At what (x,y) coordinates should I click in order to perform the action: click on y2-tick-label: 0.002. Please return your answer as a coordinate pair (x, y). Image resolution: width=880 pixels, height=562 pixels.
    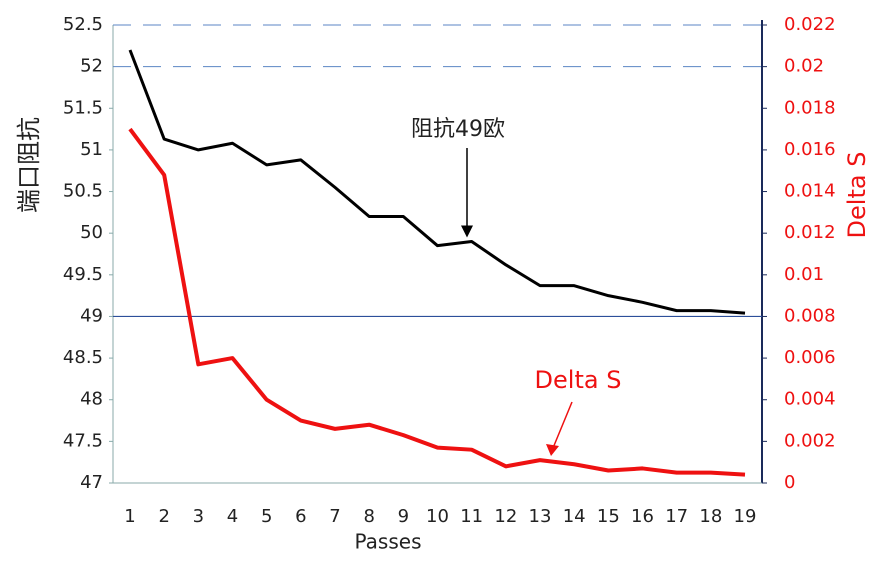
    Looking at the image, I should click on (810, 440).